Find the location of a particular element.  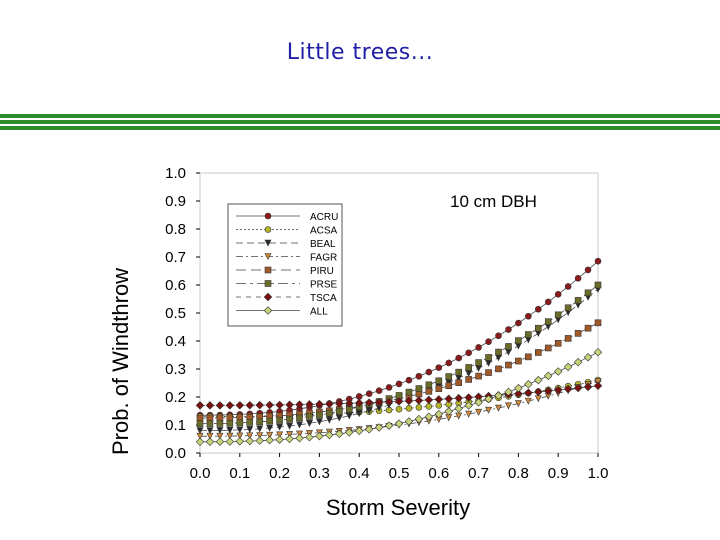

y-tick-label: 0.9 is located at coordinates (175, 201).